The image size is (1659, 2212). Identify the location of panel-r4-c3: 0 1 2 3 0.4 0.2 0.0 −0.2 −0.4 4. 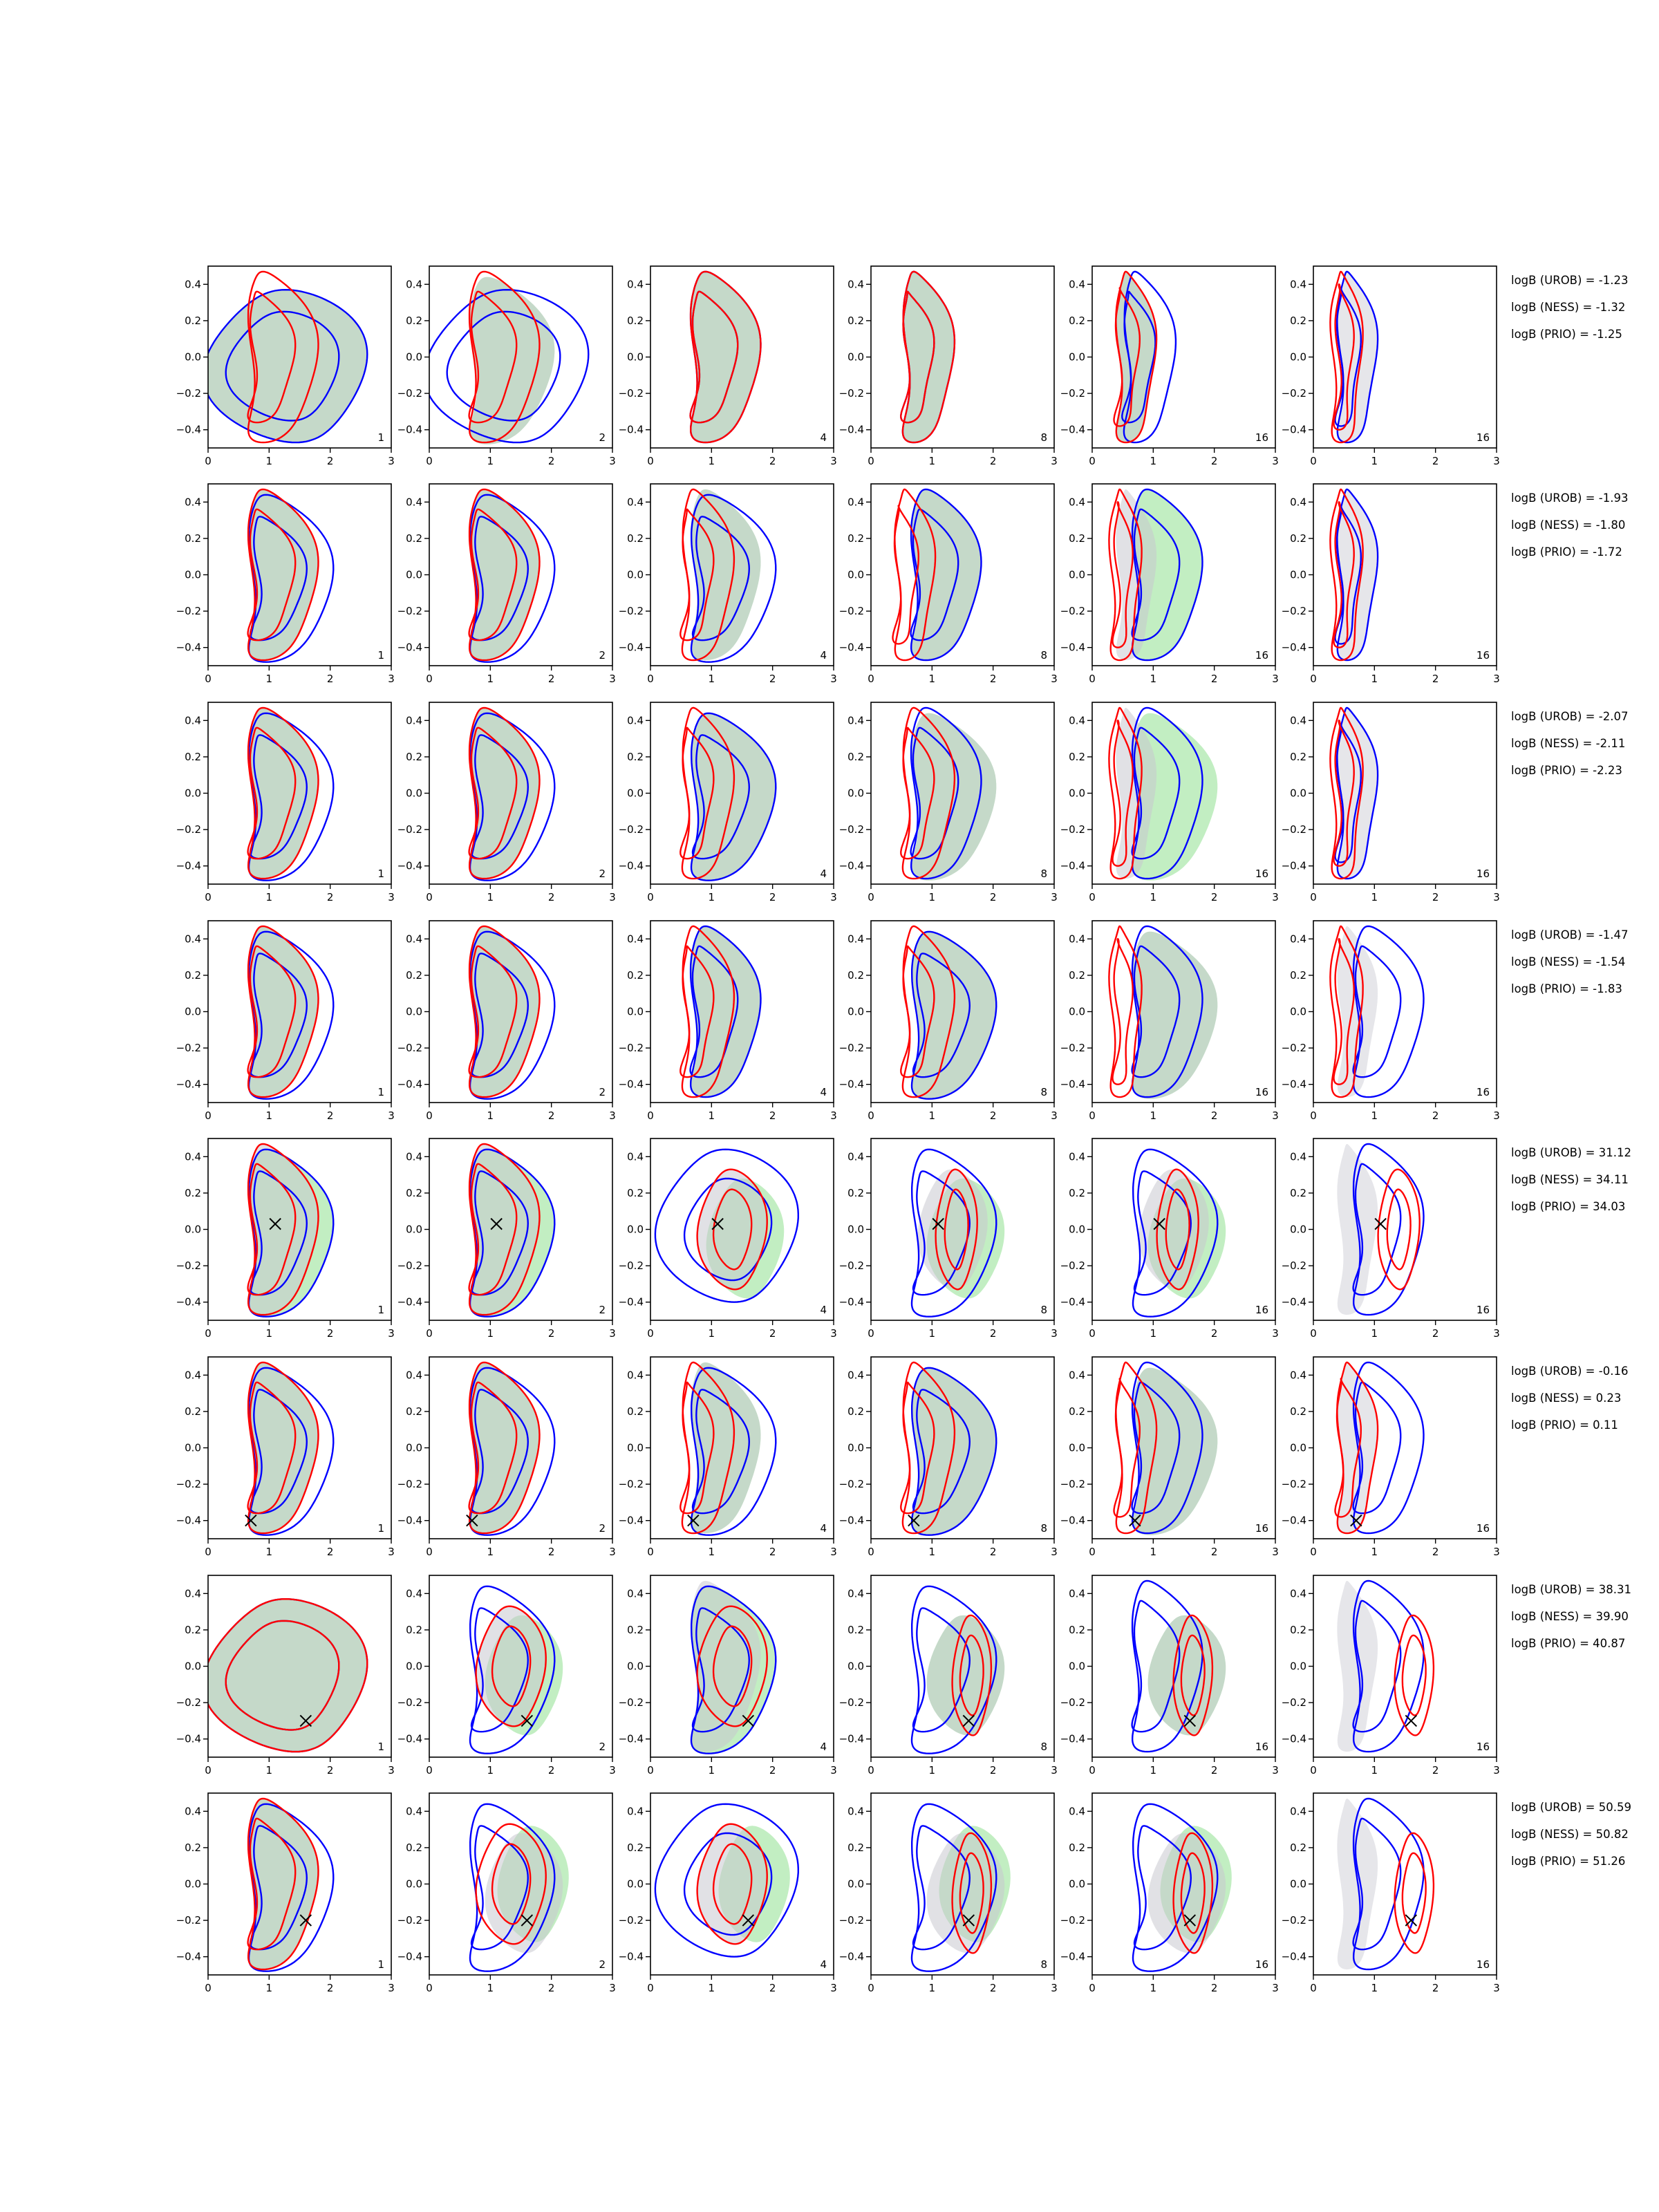
(728, 1021).